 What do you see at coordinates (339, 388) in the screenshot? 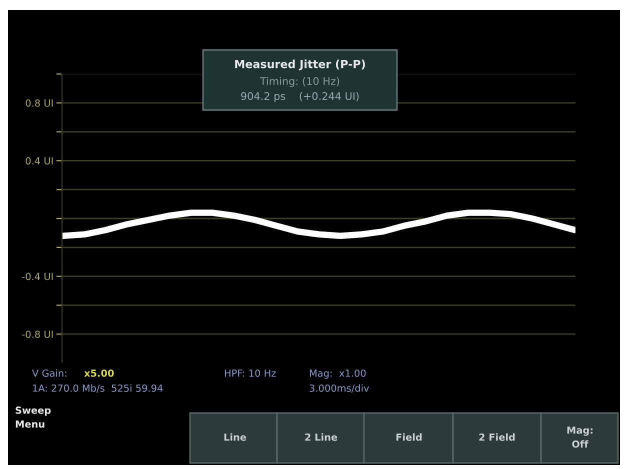
I see `text: 3.000ms/div` at bounding box center [339, 388].